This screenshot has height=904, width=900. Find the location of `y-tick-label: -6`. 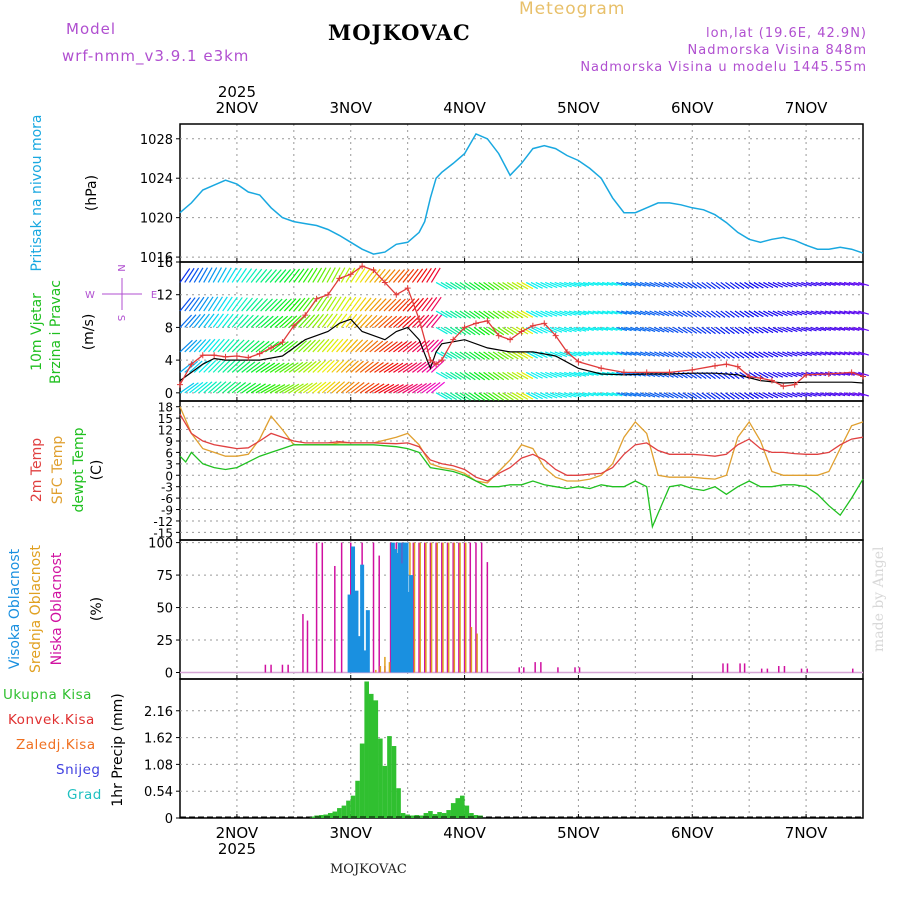

y-tick-label: -6 is located at coordinates (167, 499).